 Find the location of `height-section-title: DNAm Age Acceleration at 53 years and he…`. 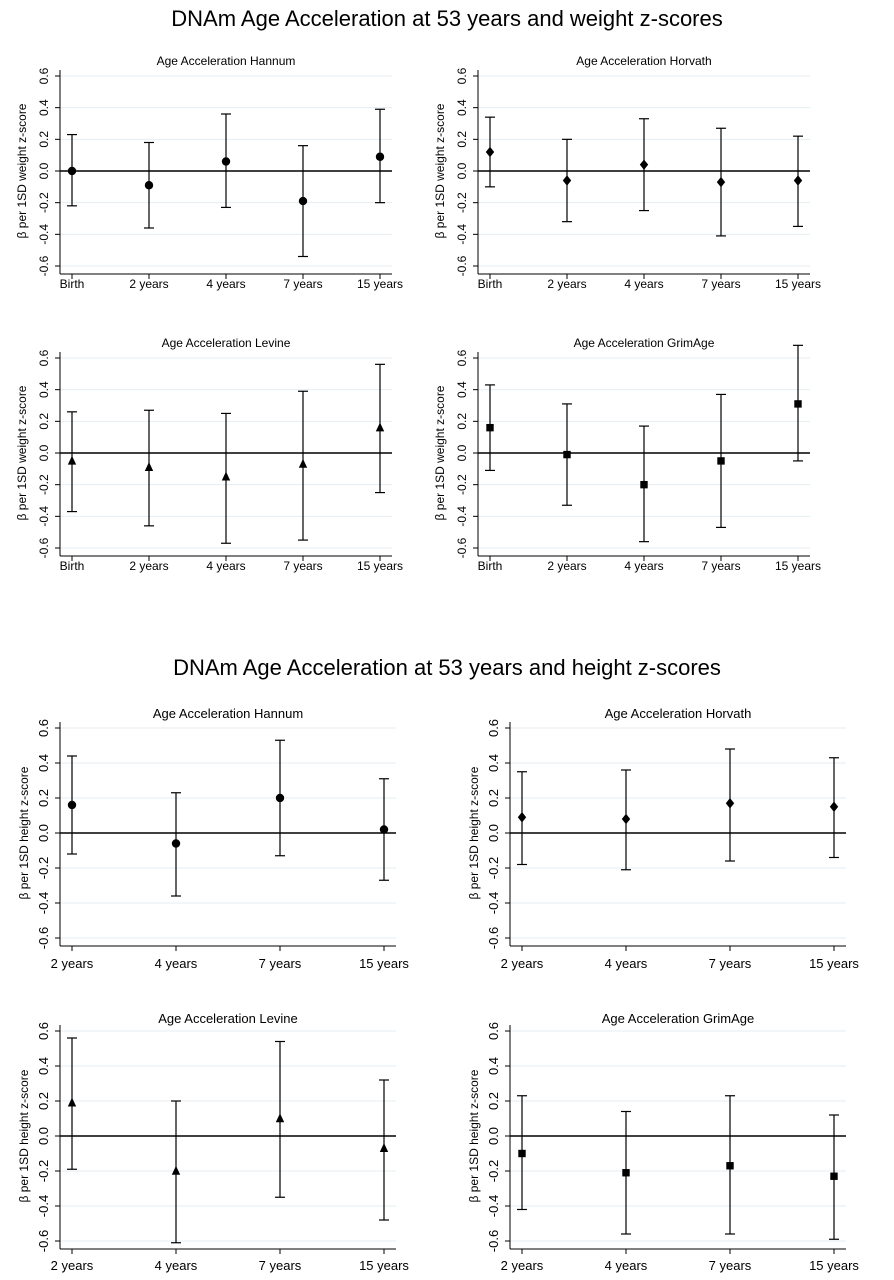

height-section-title: DNAm Age Acceleration at 53 years and he… is located at coordinates (447, 667).